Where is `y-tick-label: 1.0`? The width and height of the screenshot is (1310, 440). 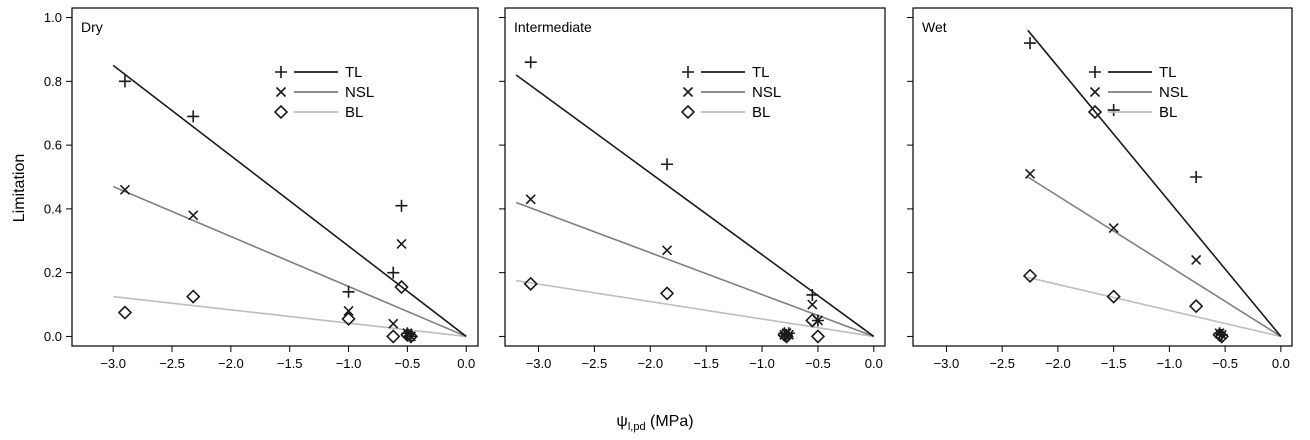 y-tick-label: 1.0 is located at coordinates (53, 17).